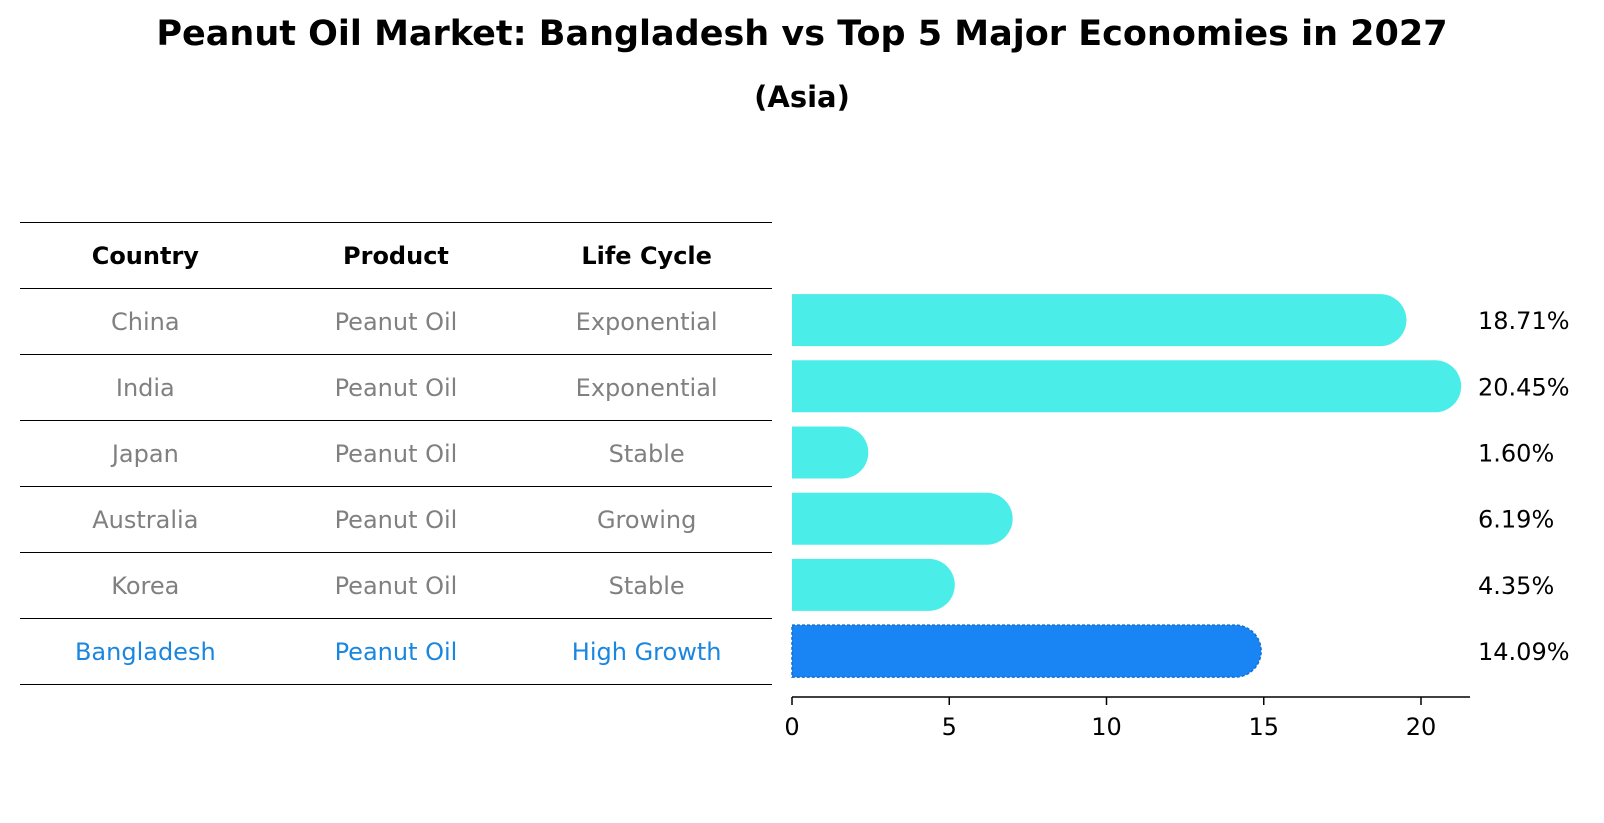  What do you see at coordinates (791, 727) in the screenshot?
I see `x-tick-label: 0` at bounding box center [791, 727].